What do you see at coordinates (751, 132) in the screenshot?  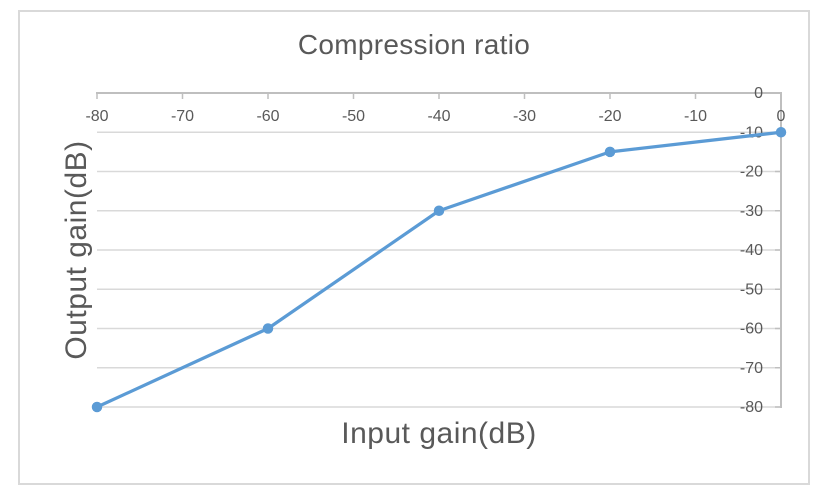 I see `y-tick-label: -10` at bounding box center [751, 132].